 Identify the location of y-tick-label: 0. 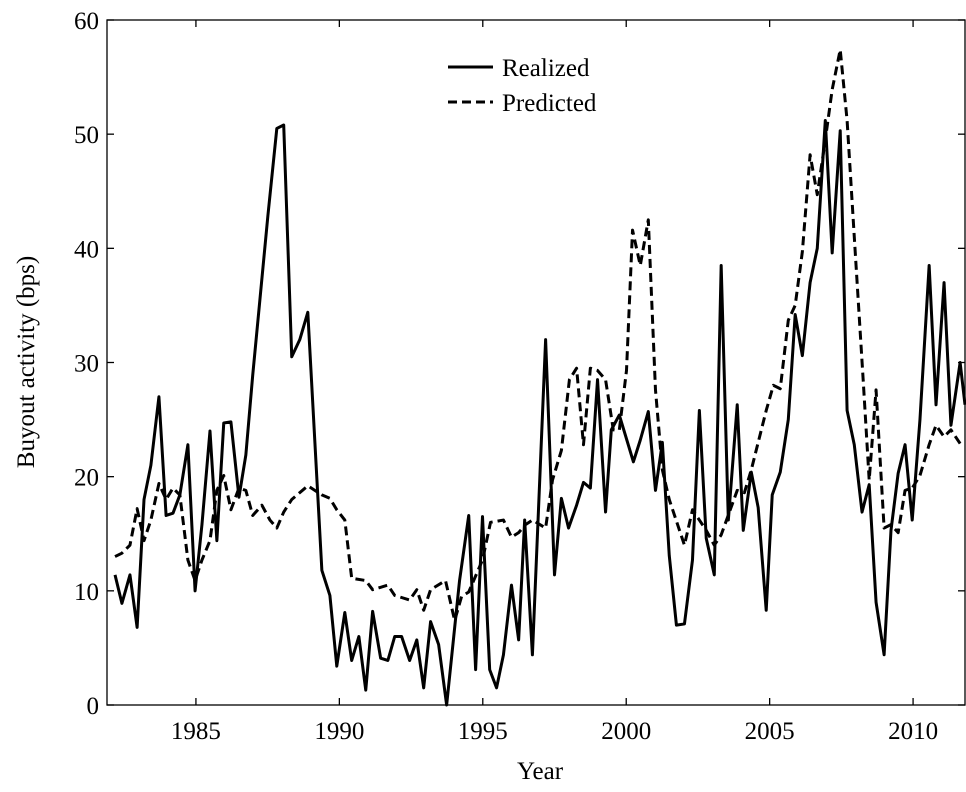
(93, 706).